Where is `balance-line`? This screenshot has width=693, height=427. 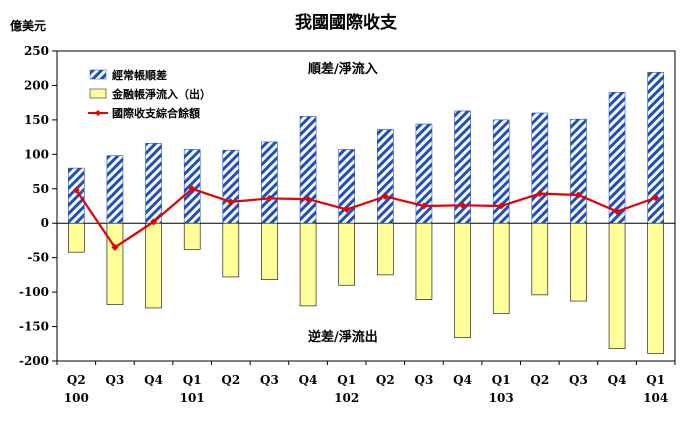
balance-line is located at coordinates (366, 218).